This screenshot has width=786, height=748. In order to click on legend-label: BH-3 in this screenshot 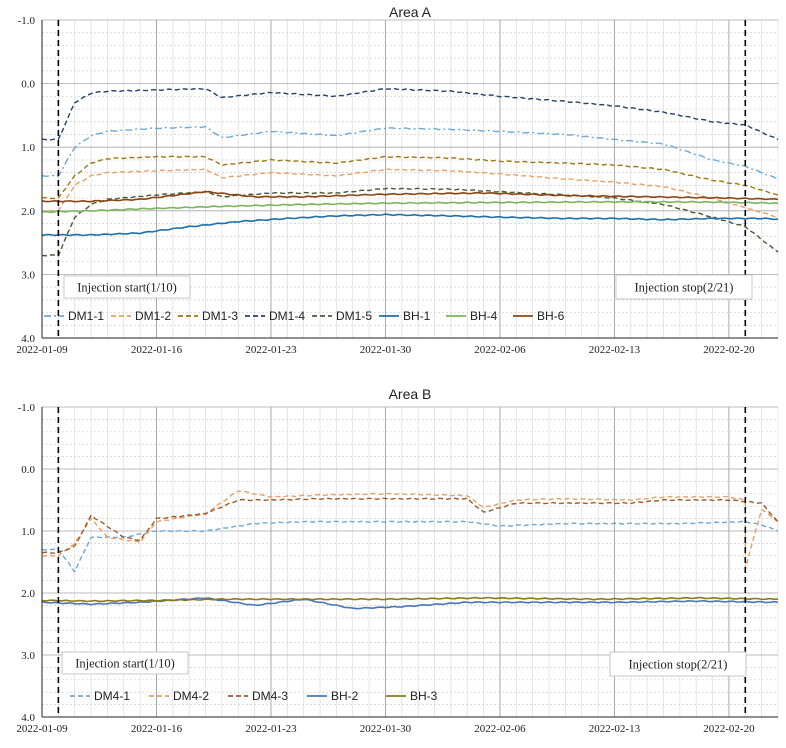, I will do `click(424, 696)`.